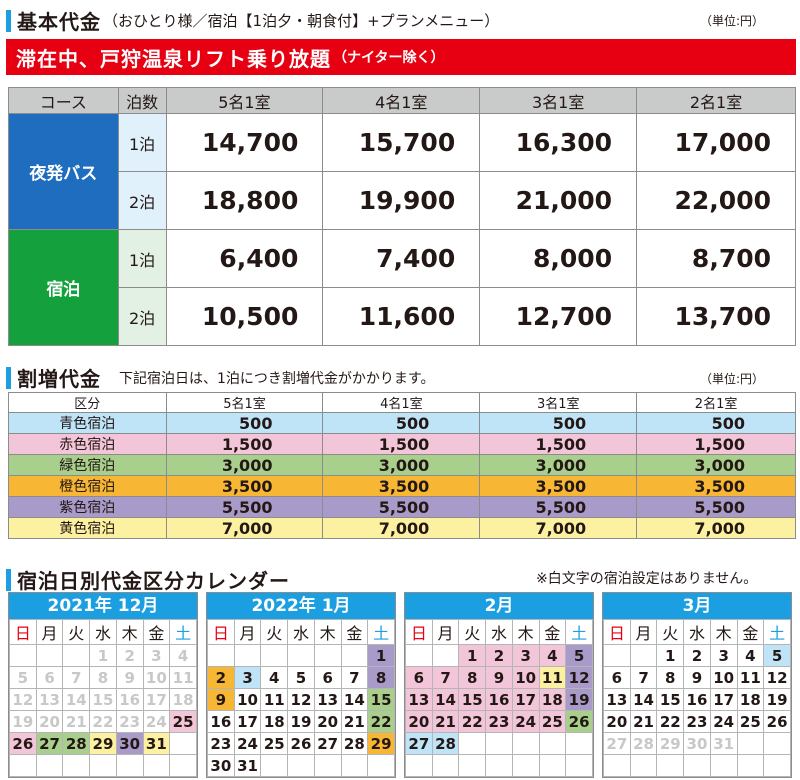  Describe the element at coordinates (419, 743) in the screenshot. I see `calendar-day: 27` at that location.